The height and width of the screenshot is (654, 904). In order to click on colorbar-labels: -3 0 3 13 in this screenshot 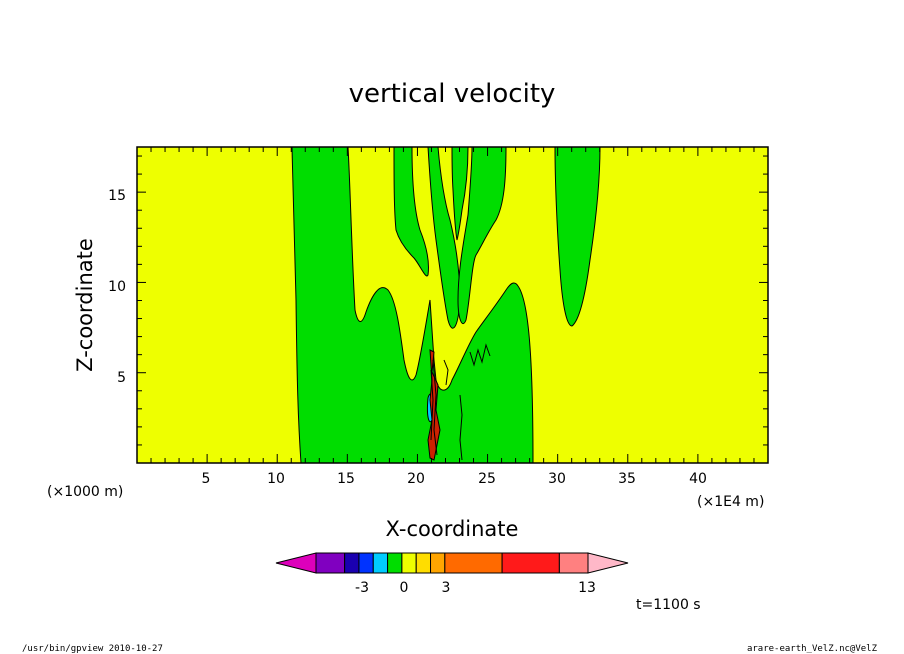, I will do `click(475, 588)`.